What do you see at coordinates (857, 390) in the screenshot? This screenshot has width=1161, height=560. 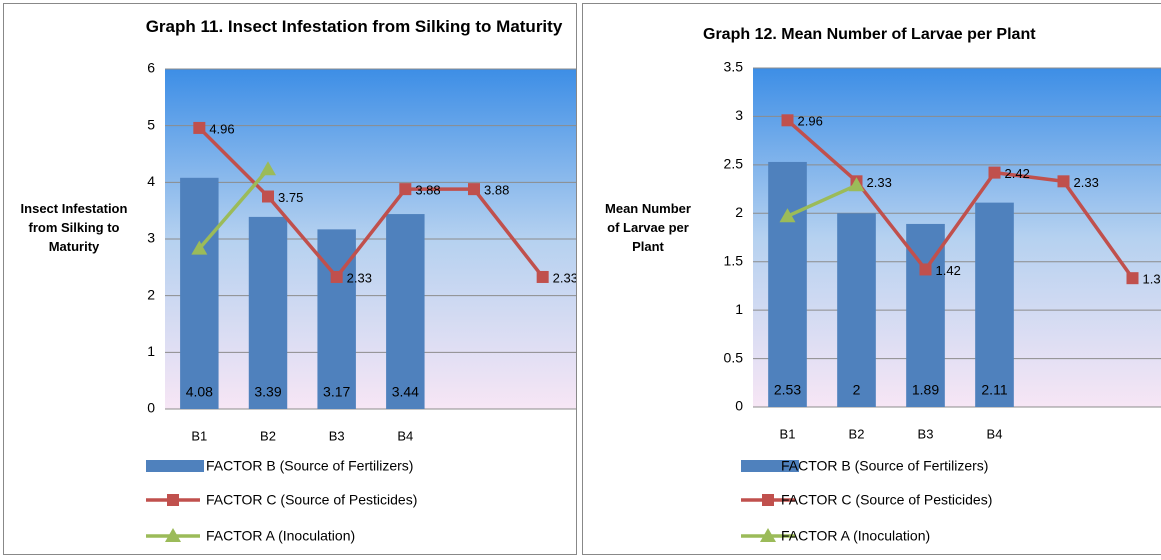 I see `bar-value-label: 2` at bounding box center [857, 390].